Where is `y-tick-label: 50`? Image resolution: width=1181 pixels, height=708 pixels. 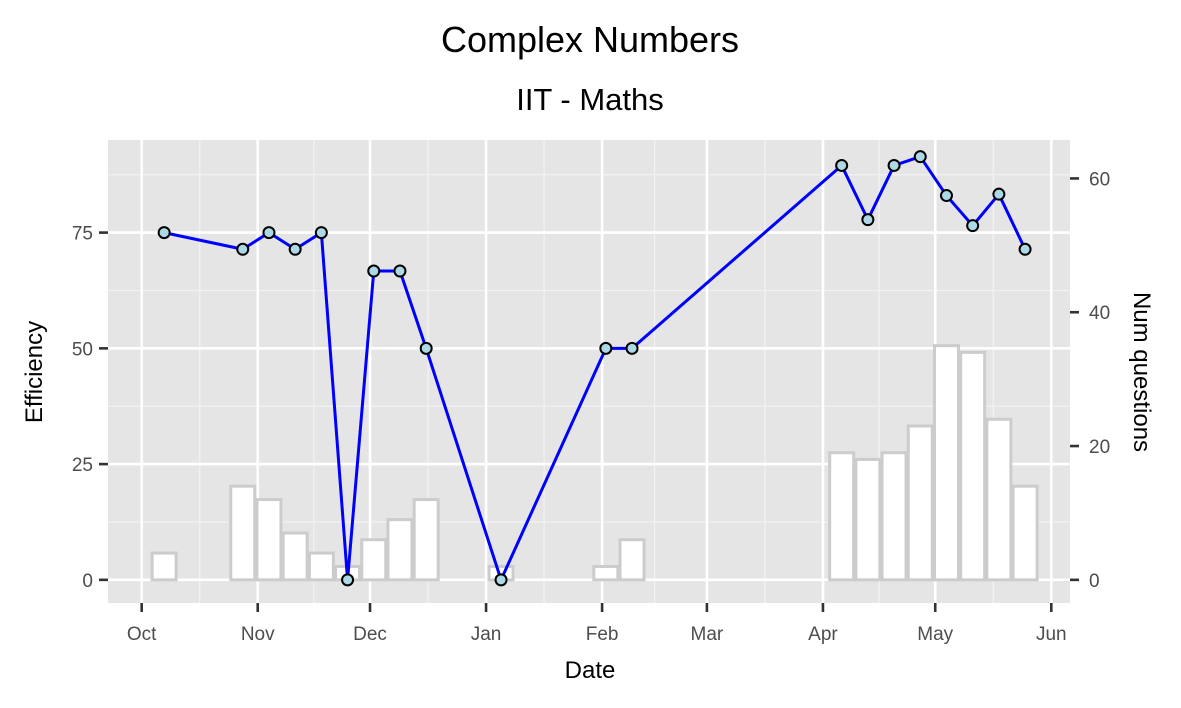 y-tick-label: 50 is located at coordinates (82, 349).